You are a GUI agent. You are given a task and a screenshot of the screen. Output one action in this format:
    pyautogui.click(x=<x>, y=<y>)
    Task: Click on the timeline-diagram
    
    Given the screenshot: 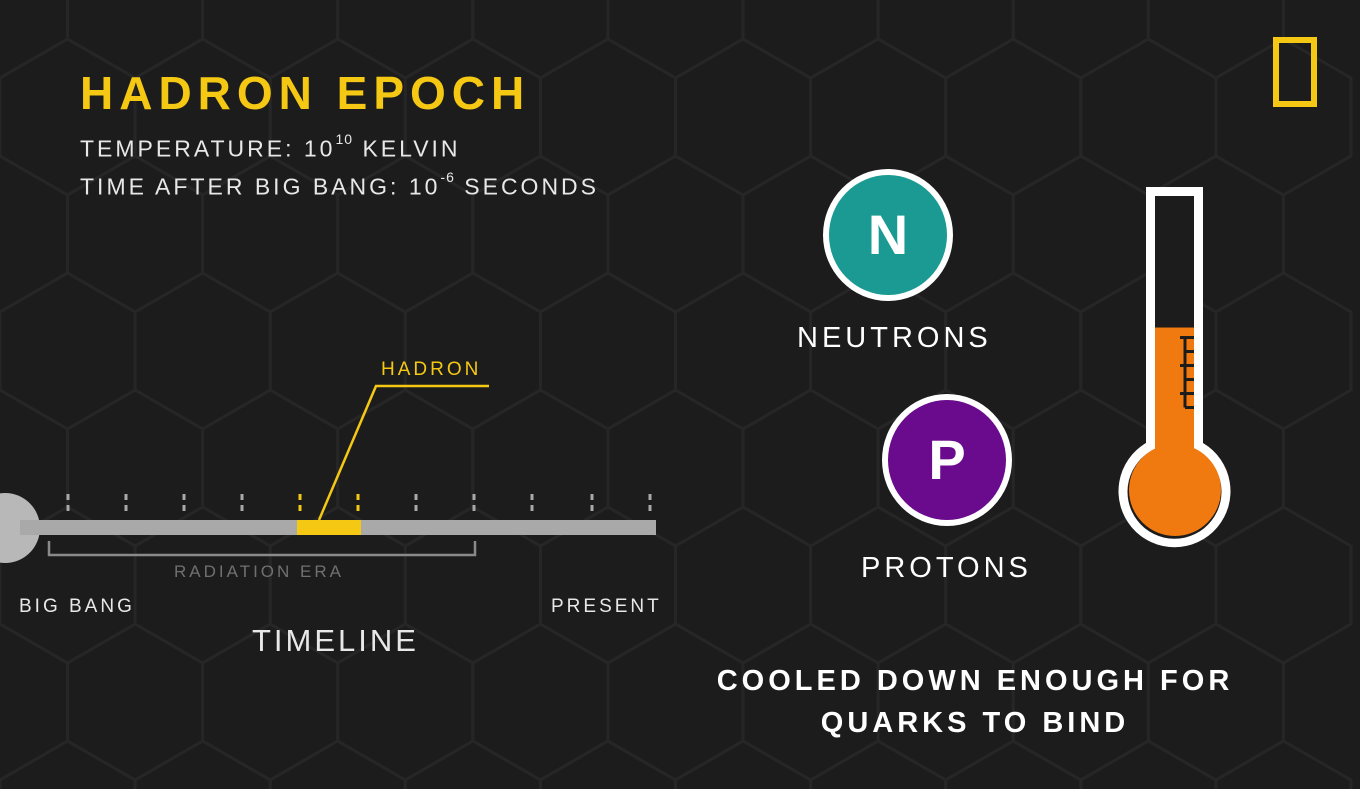 What is the action you would take?
    pyautogui.click(x=328, y=473)
    